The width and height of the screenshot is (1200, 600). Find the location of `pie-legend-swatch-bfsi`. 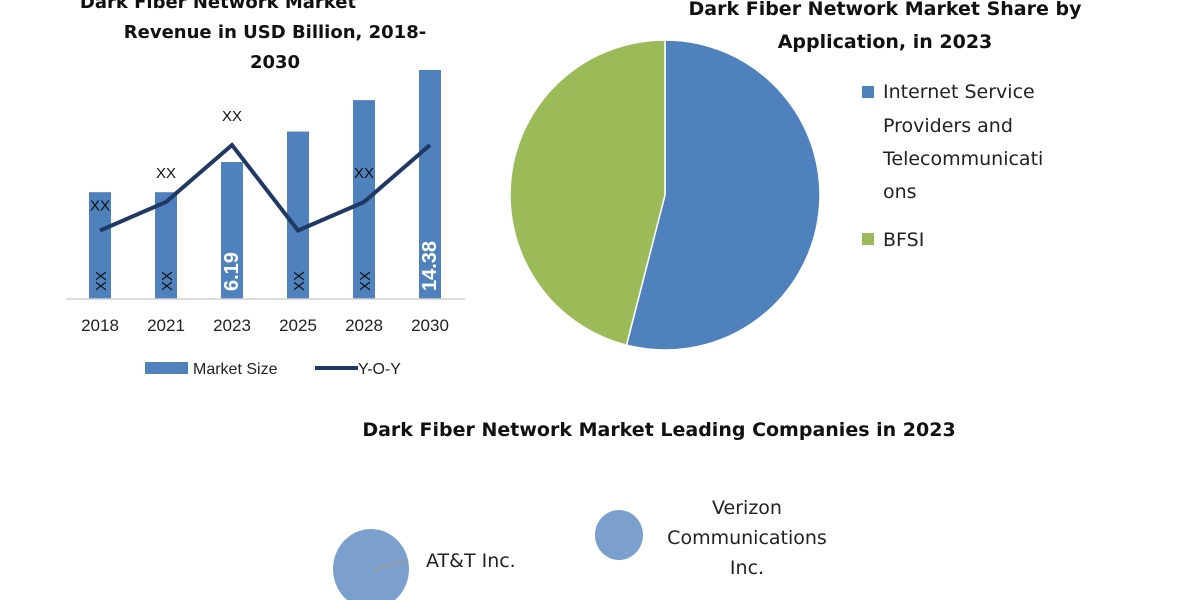

pie-legend-swatch-bfsi is located at coordinates (868, 239).